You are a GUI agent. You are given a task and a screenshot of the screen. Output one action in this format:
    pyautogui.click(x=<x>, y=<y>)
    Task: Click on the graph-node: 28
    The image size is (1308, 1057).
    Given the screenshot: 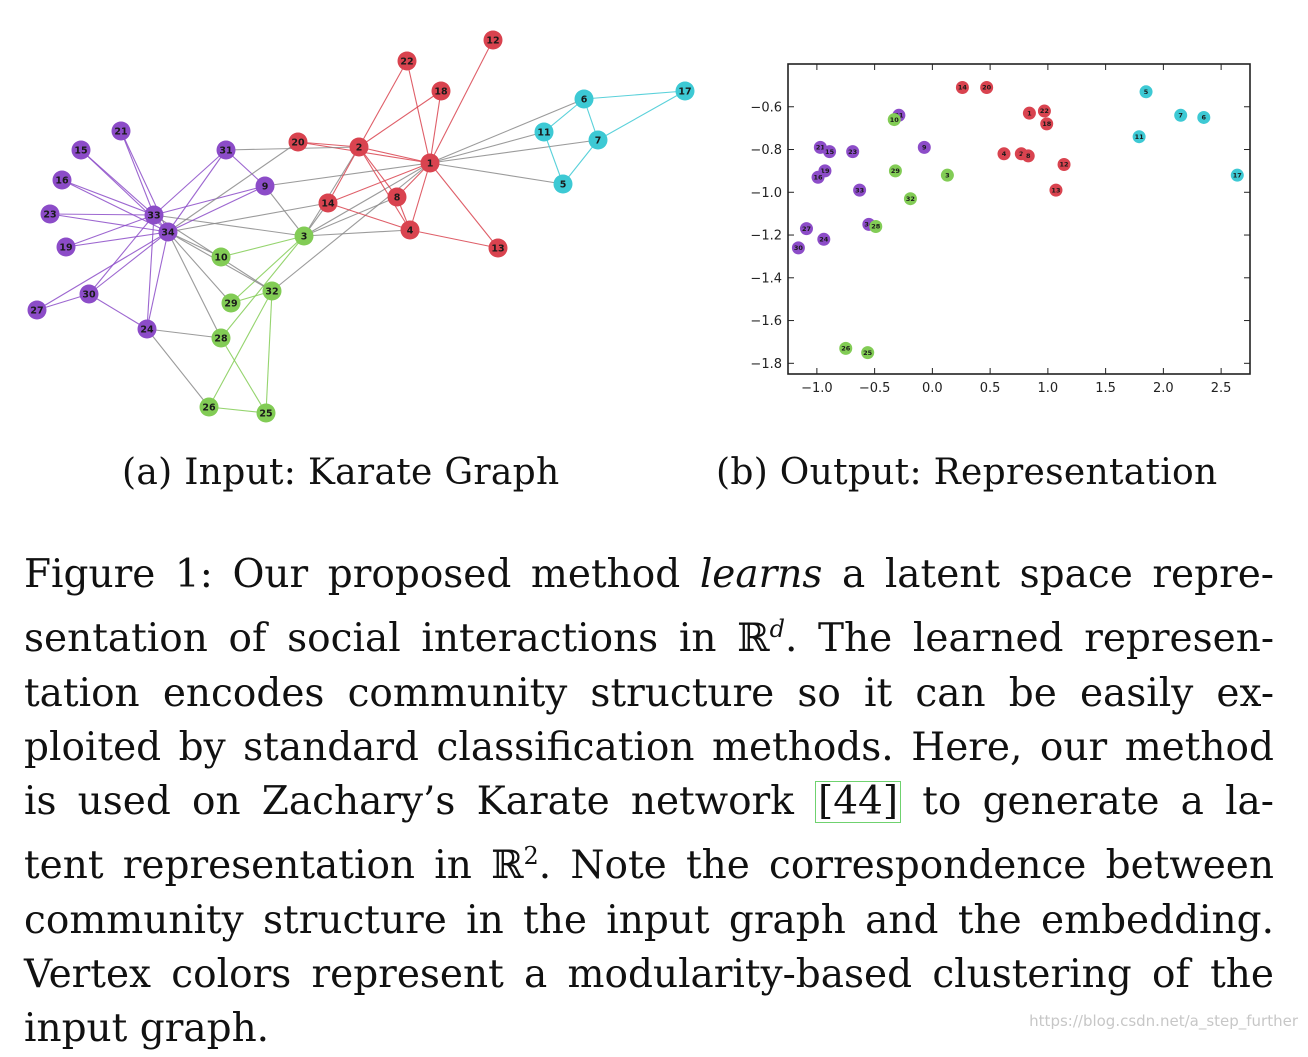 What is the action you would take?
    pyautogui.click(x=221, y=338)
    